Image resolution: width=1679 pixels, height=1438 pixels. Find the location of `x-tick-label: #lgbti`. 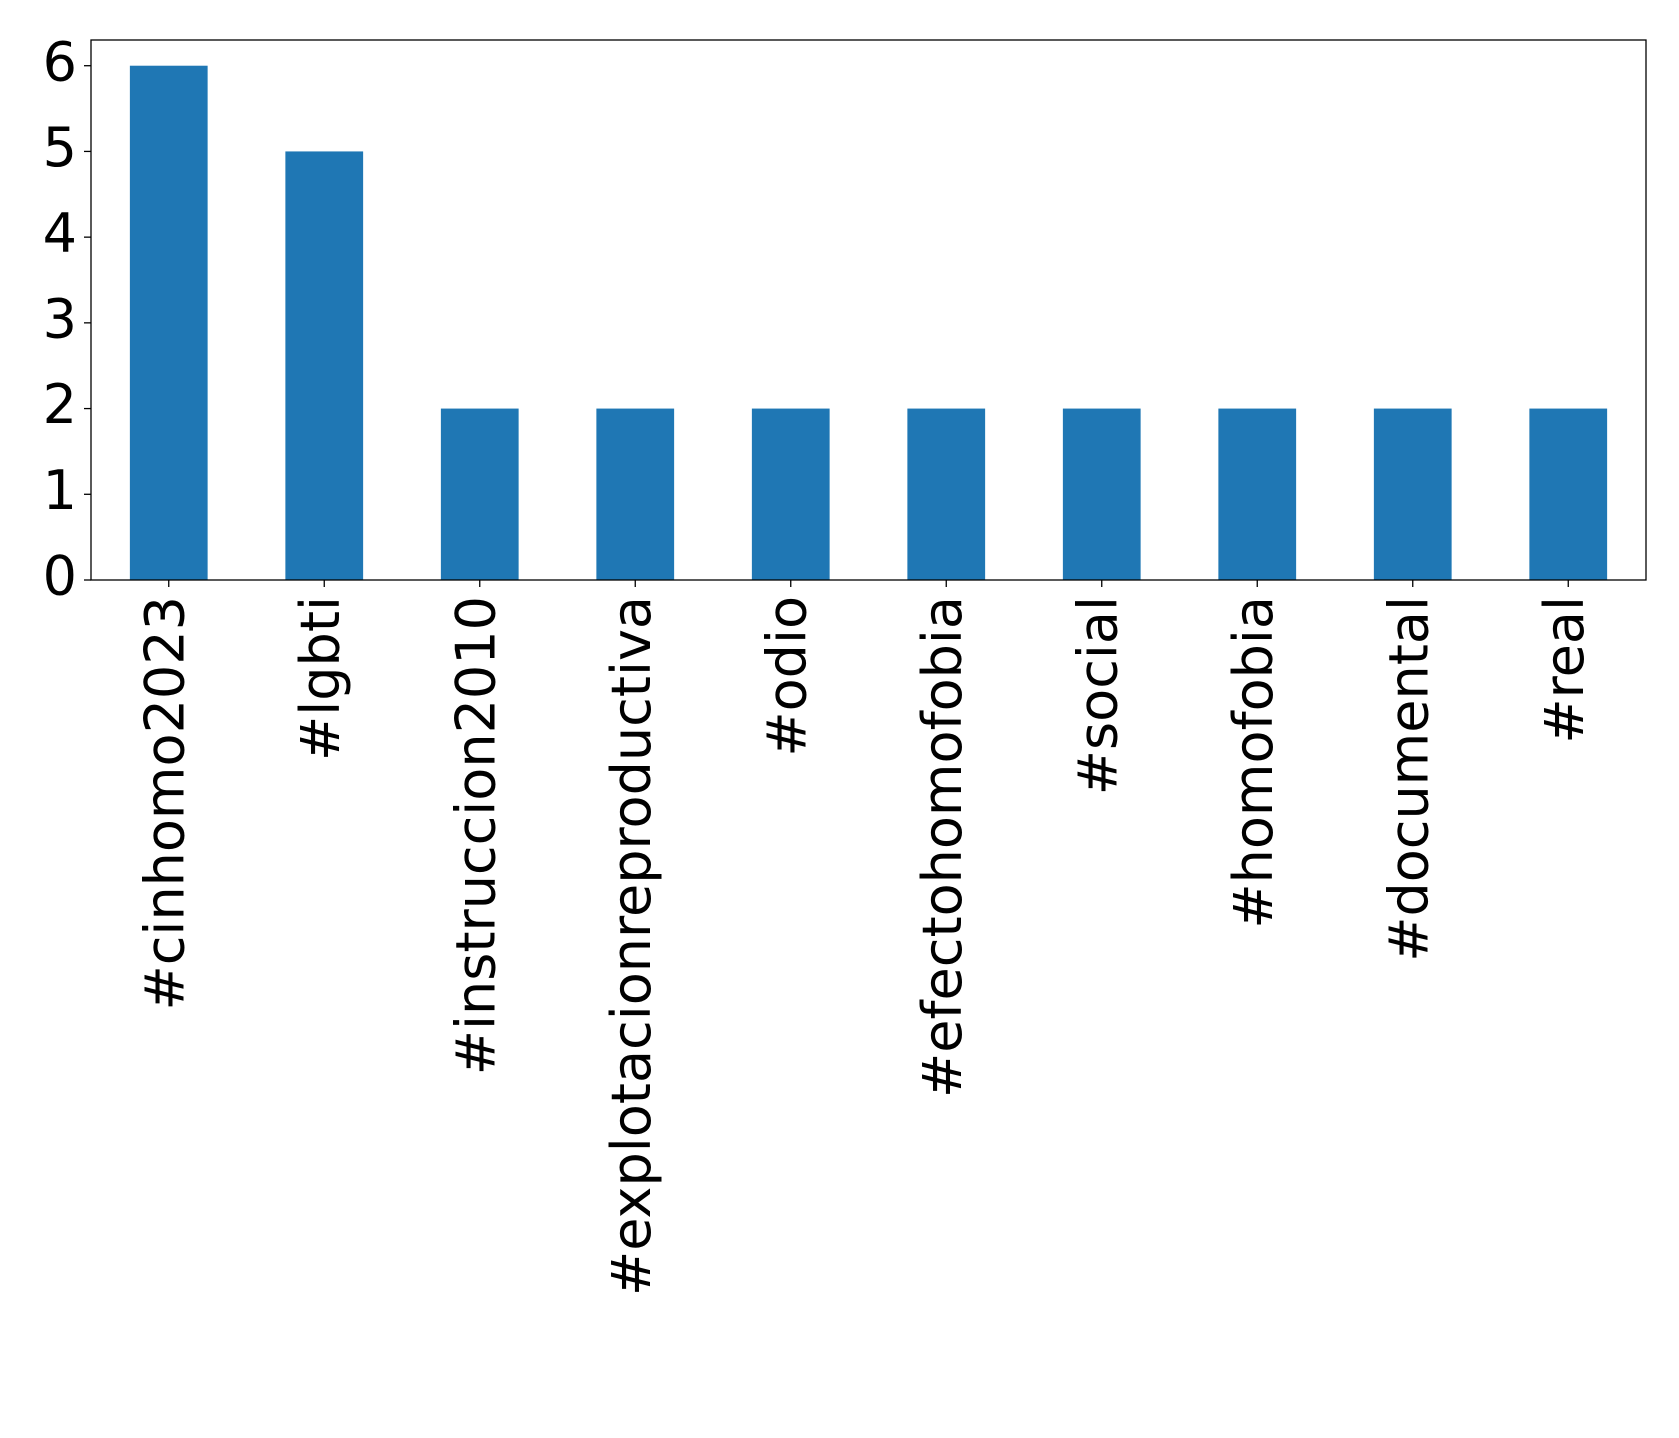

x-tick-label: #lgbti is located at coordinates (320, 678).